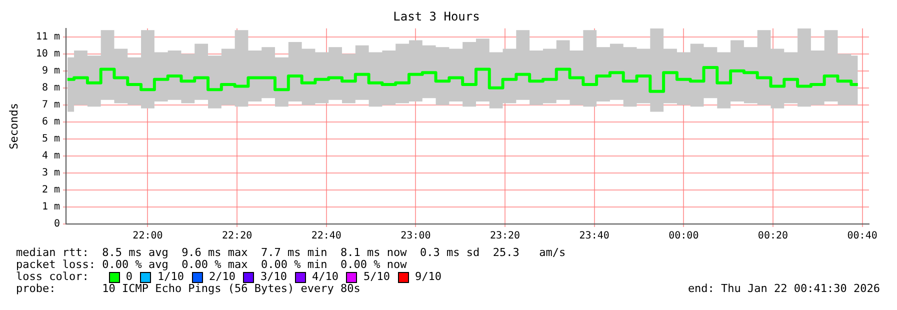 The image size is (897, 310). I want to click on y-axis-title: Seconds, so click(13, 126).